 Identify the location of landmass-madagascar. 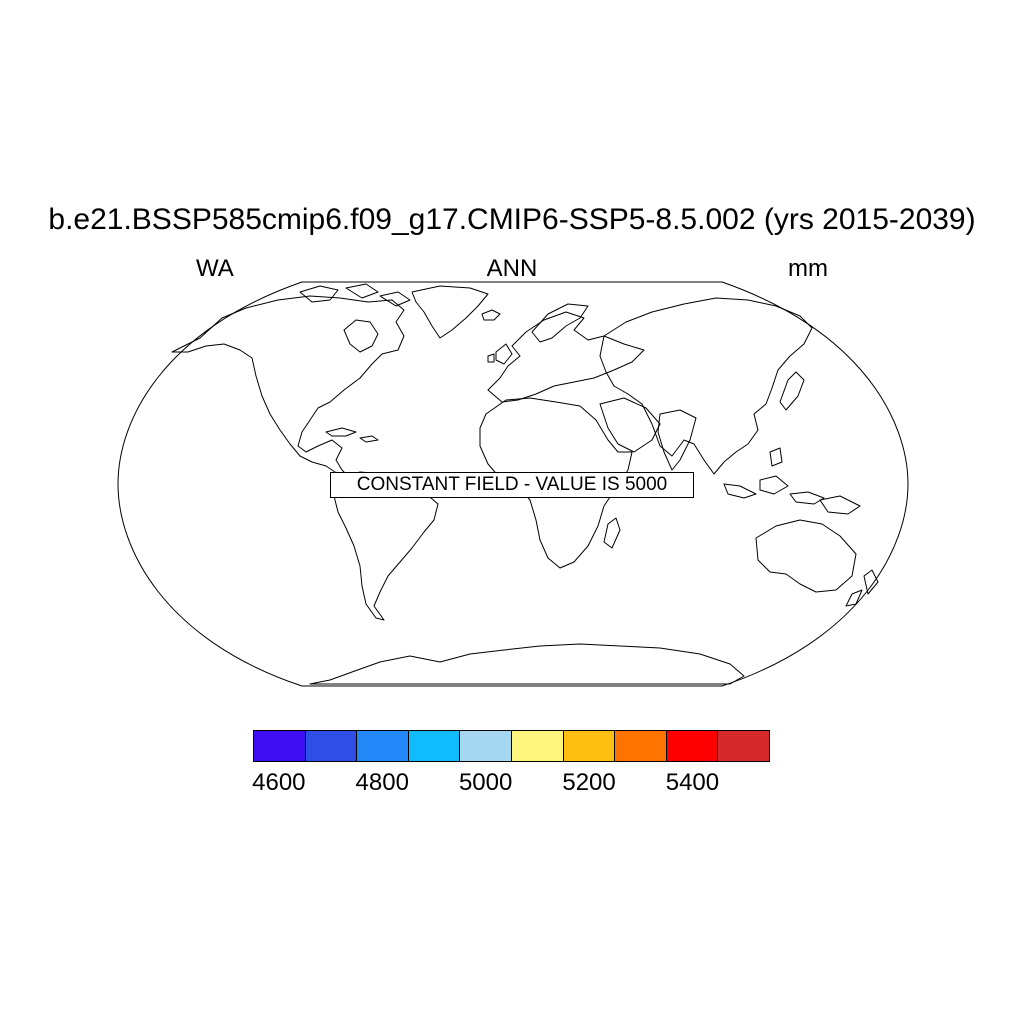
(612, 533).